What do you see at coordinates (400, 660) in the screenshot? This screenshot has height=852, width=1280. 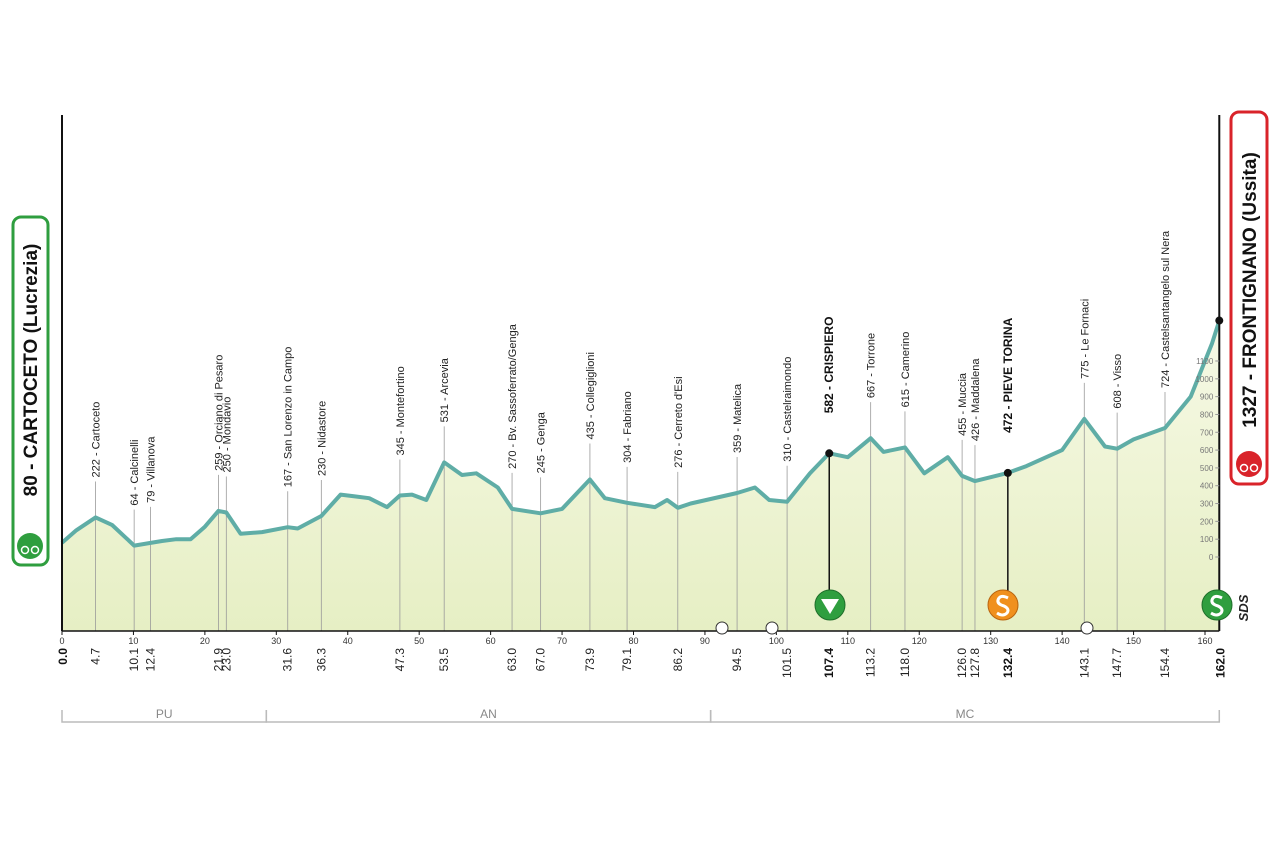 I see `waypoint-km: 47.3` at bounding box center [400, 660].